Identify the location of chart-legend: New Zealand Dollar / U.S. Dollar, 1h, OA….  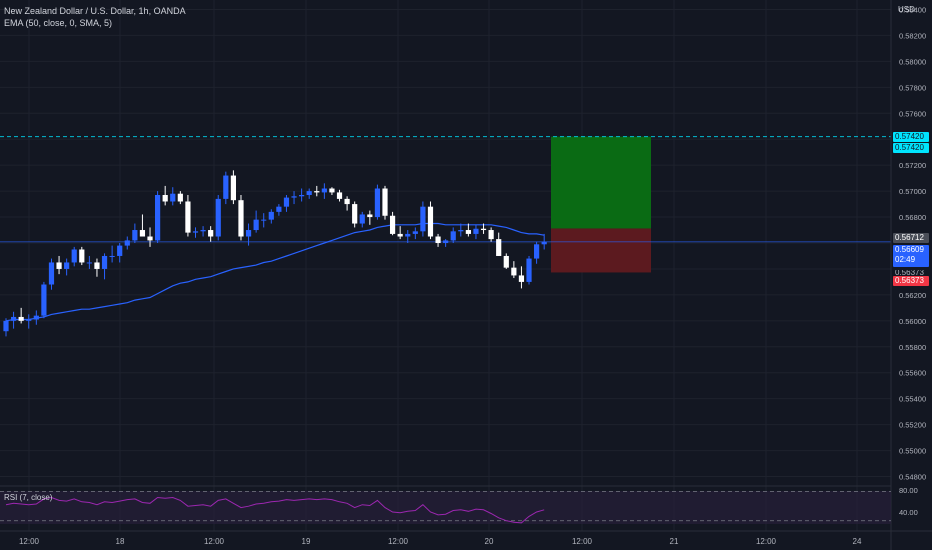
(95, 17).